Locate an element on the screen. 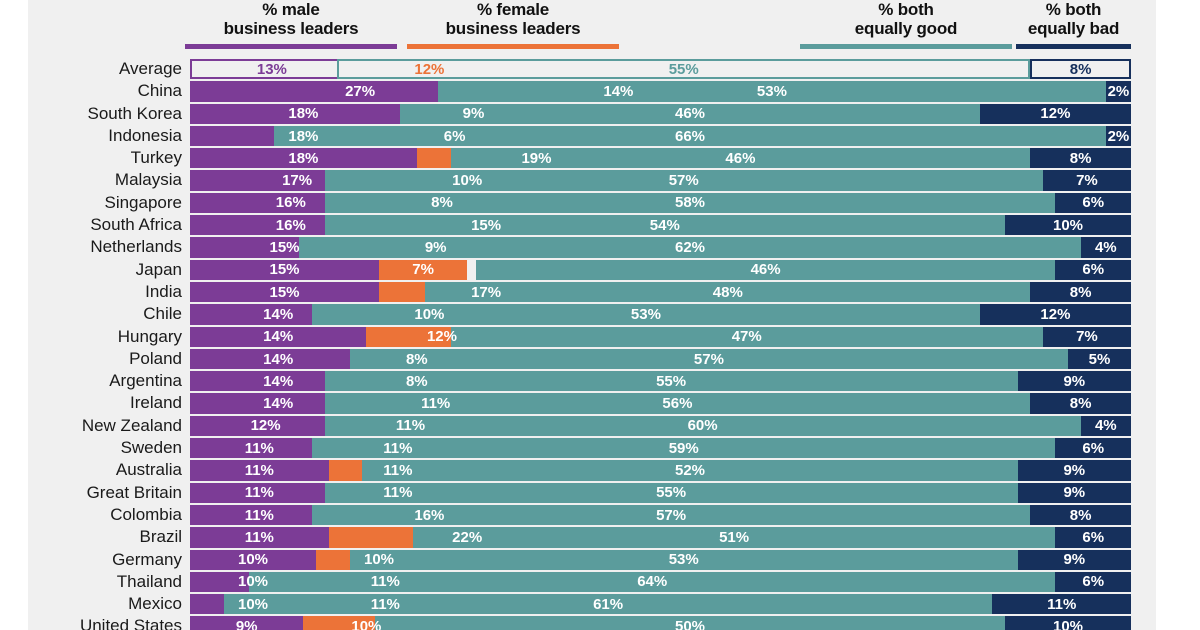 The width and height of the screenshot is (1200, 630). bar-value-male: 15% is located at coordinates (284, 292).